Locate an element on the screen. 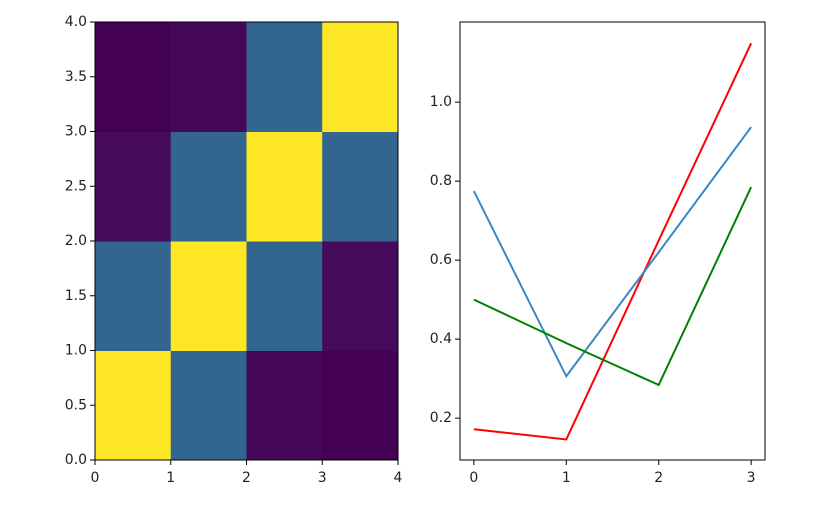  y-tick-label: 0.8 is located at coordinates (441, 181).